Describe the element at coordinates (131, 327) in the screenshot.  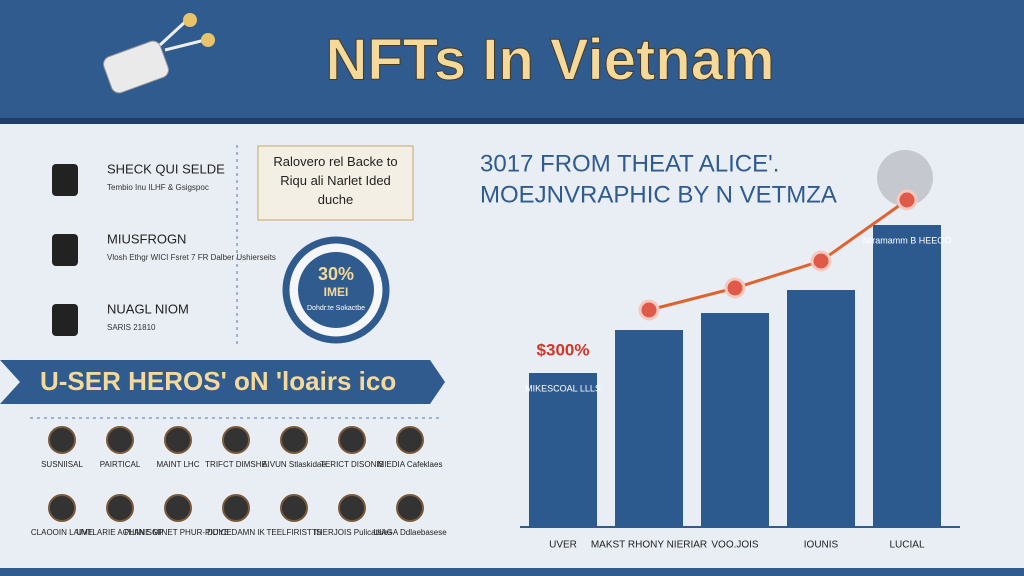
I see `feature-text: SARIS 21810` at that location.